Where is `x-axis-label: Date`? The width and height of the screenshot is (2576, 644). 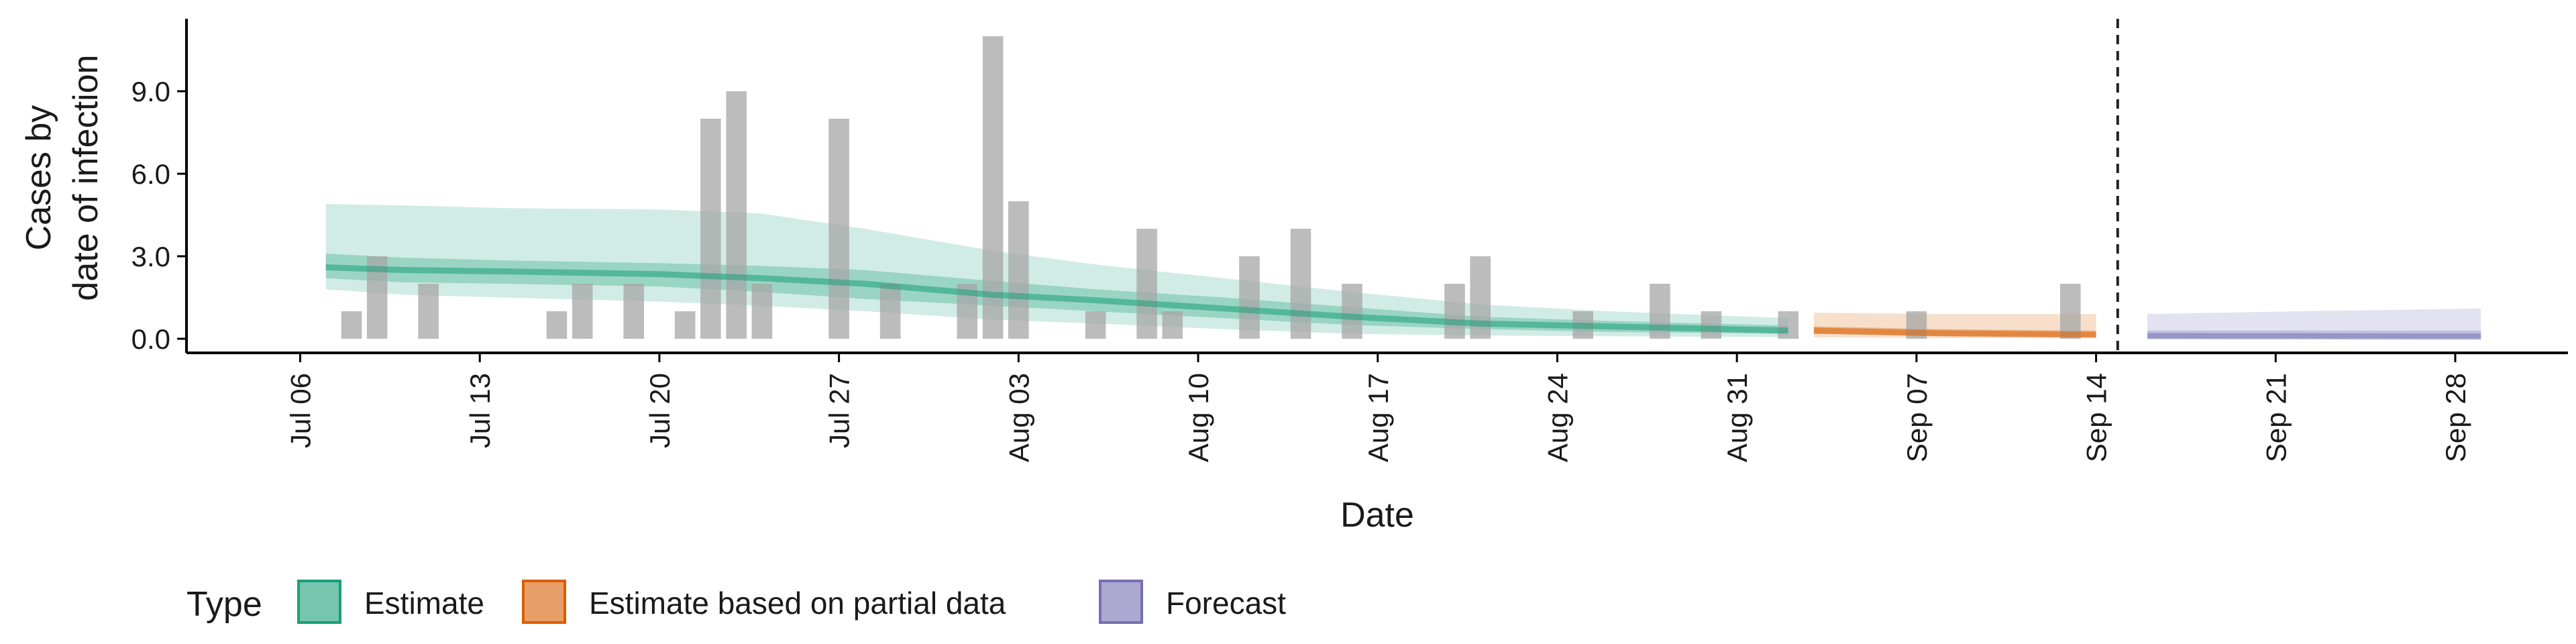 x-axis-label: Date is located at coordinates (1377, 515).